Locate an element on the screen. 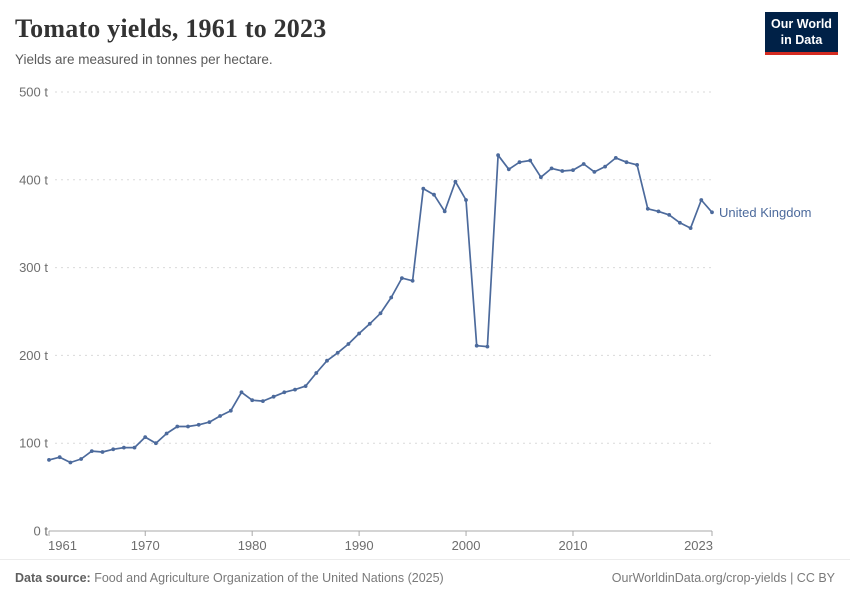 Image resolution: width=850 pixels, height=600 pixels. y-axis-tick-label: 200 t is located at coordinates (33, 355).